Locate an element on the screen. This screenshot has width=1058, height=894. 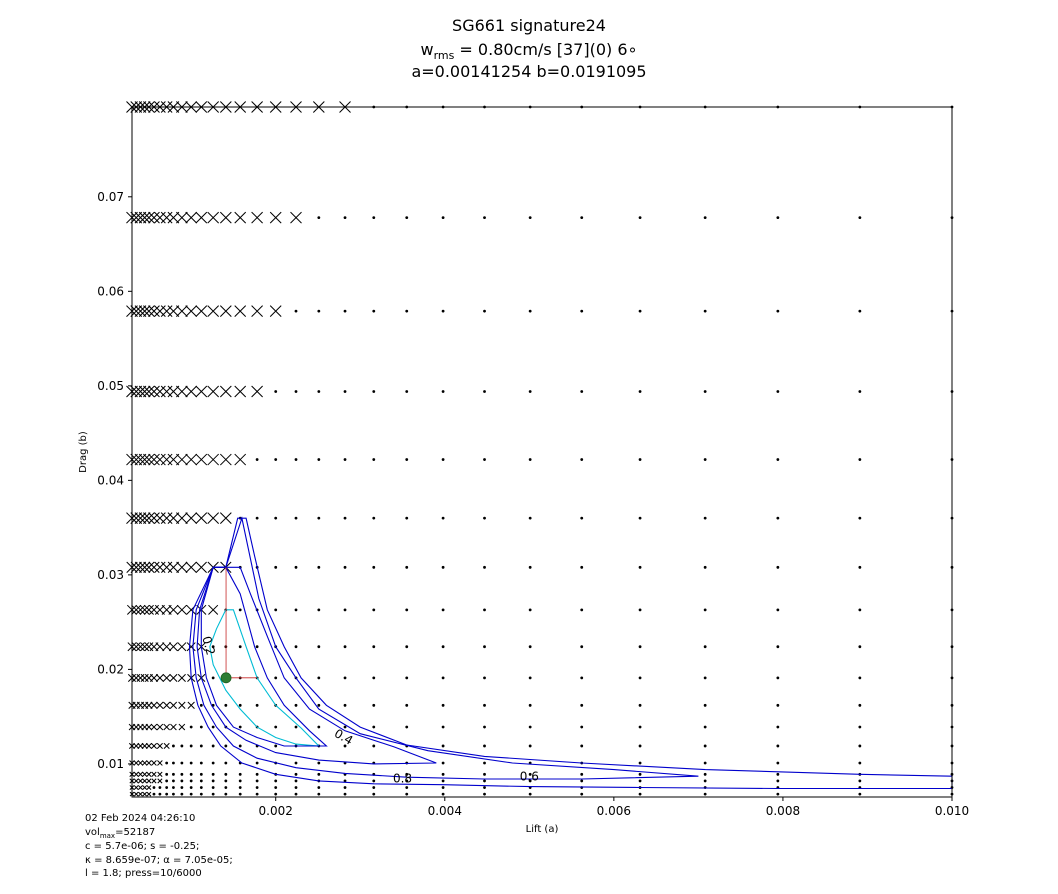
contour-label: 0.6 is located at coordinates (529, 777).